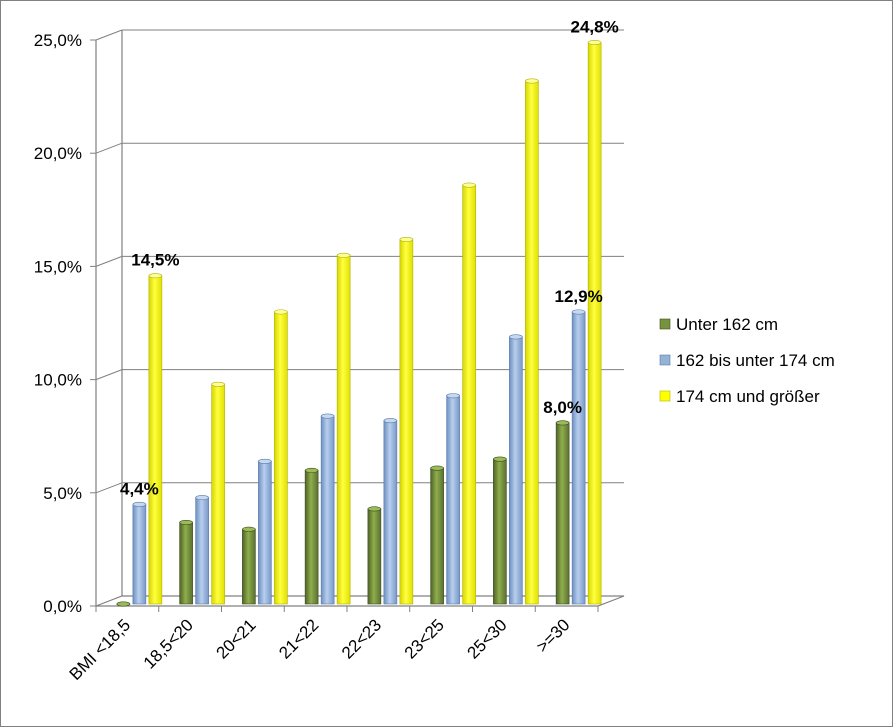 The image size is (893, 727). Describe the element at coordinates (236, 638) in the screenshot. I see `x-tick-label: 20<21` at that location.